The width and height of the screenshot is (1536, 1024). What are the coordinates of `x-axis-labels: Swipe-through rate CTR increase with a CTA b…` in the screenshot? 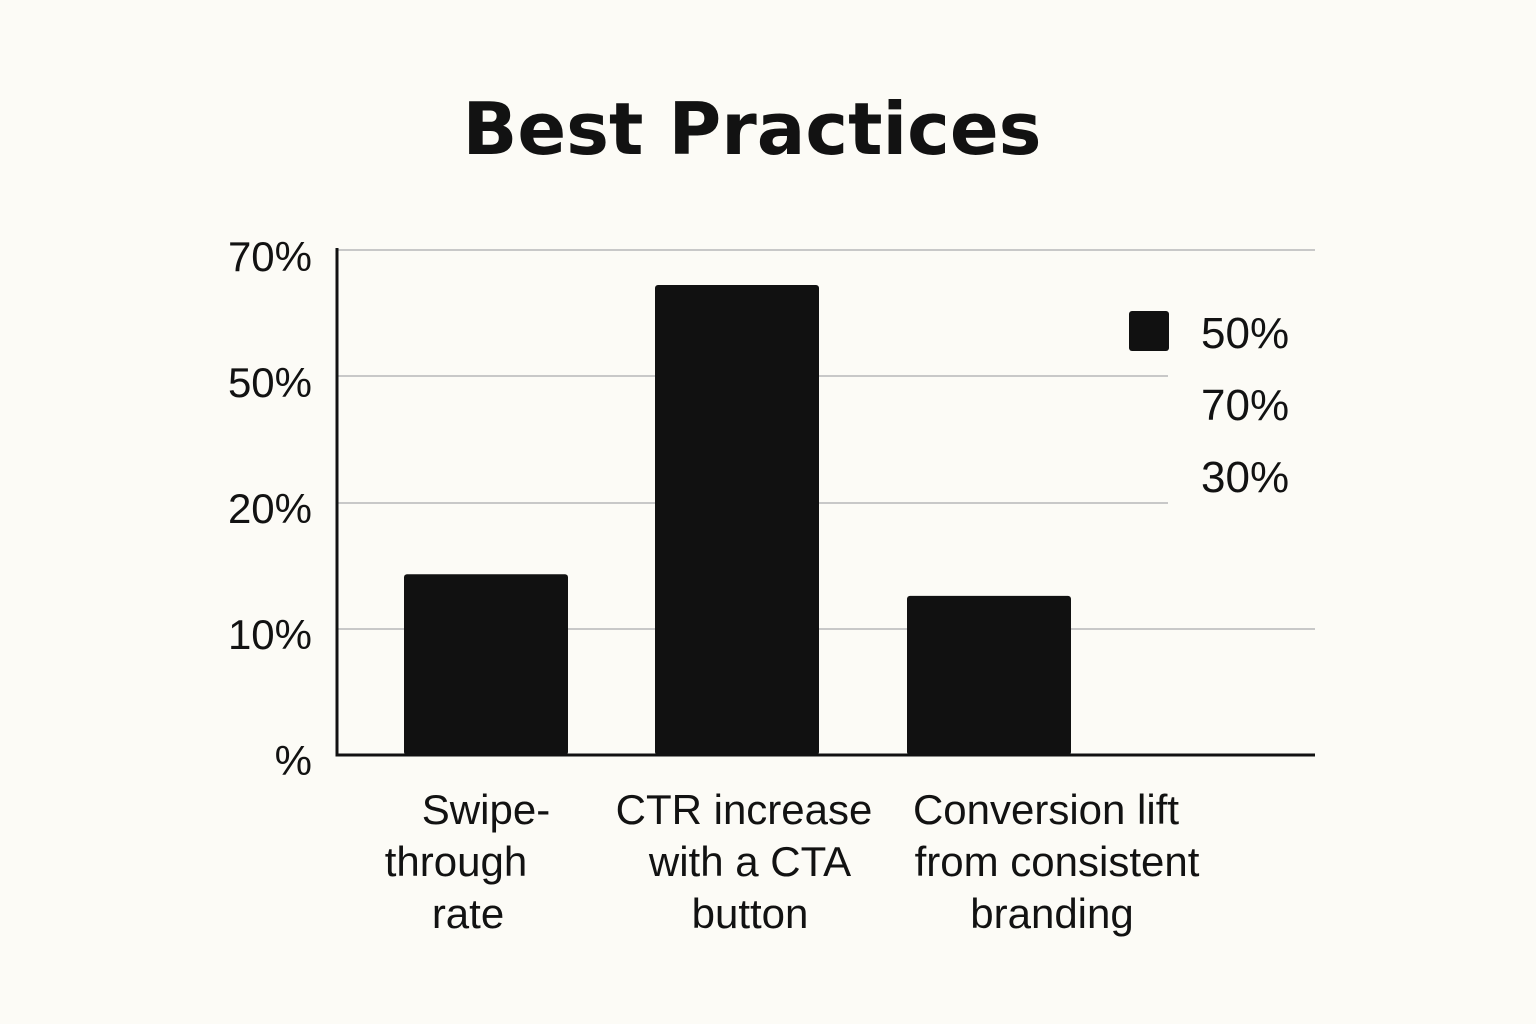 It's located at (792, 861).